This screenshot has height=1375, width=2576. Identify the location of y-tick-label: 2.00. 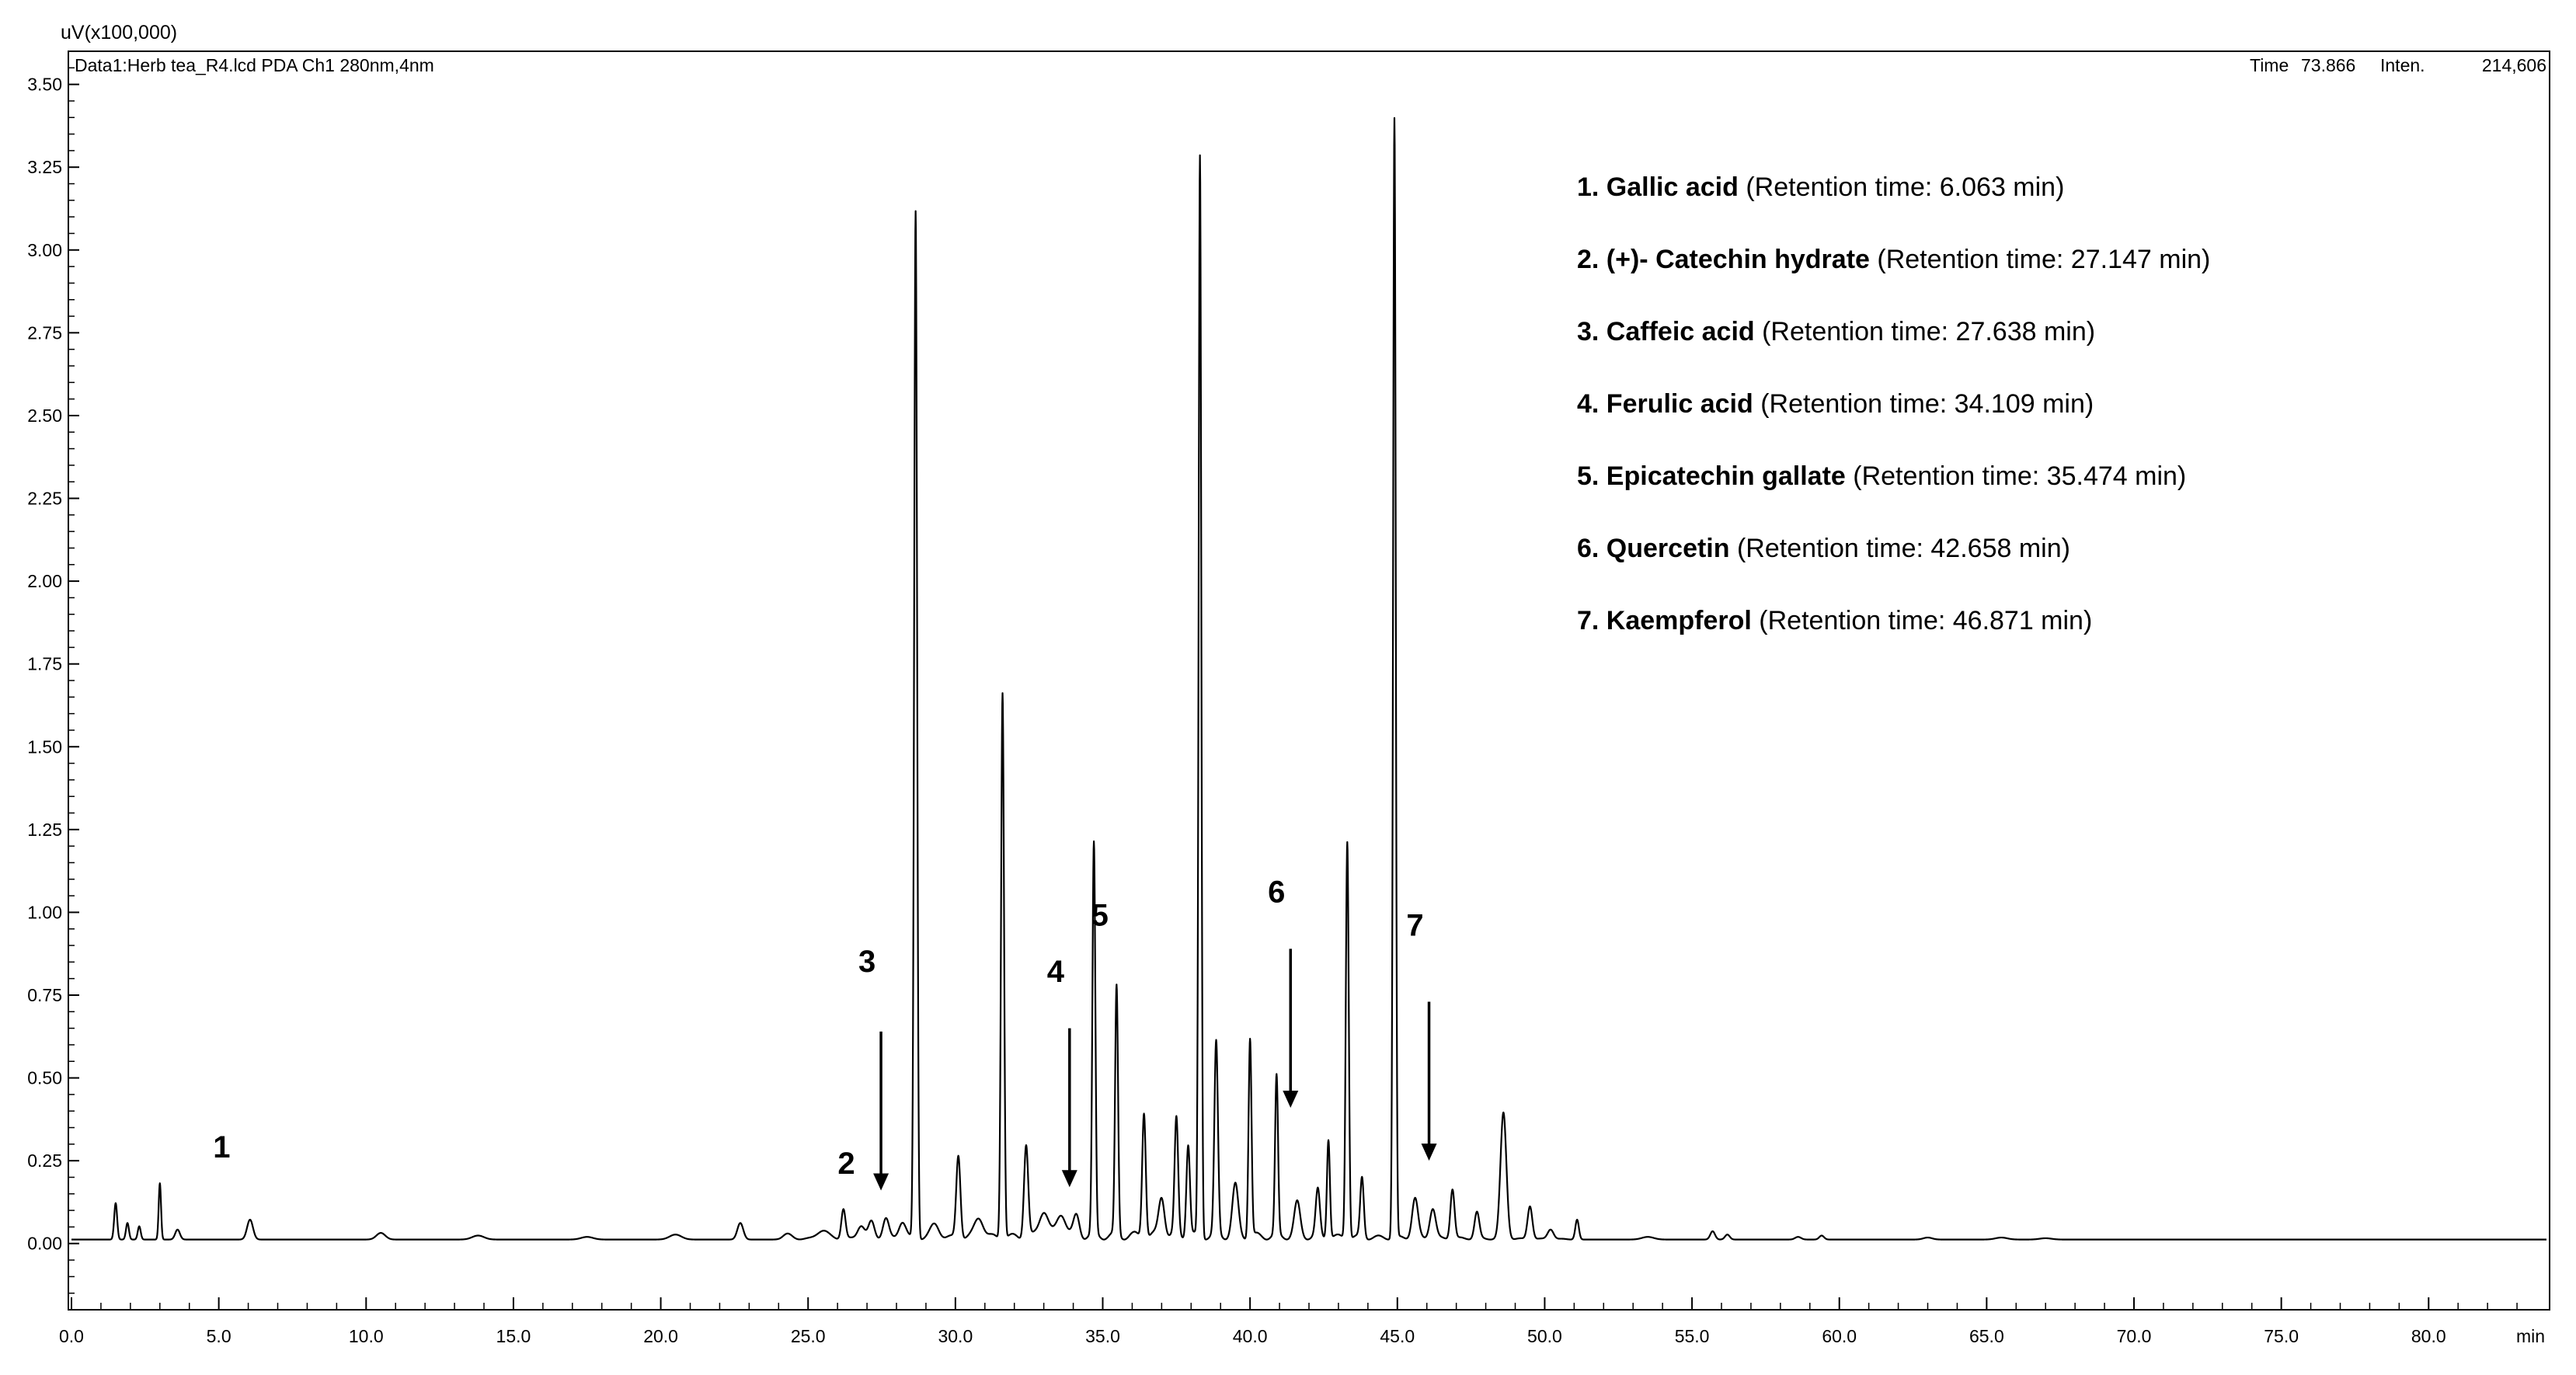
(44, 581).